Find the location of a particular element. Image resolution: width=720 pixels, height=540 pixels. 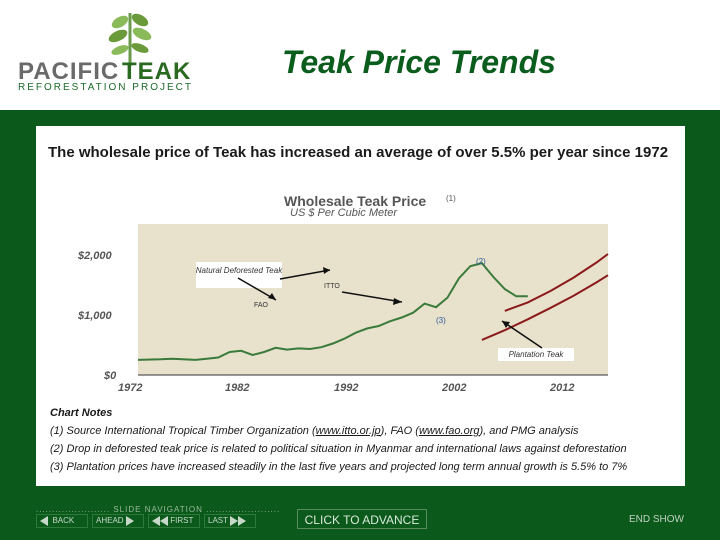

ahead-label: AHEAD is located at coordinates (110, 520).